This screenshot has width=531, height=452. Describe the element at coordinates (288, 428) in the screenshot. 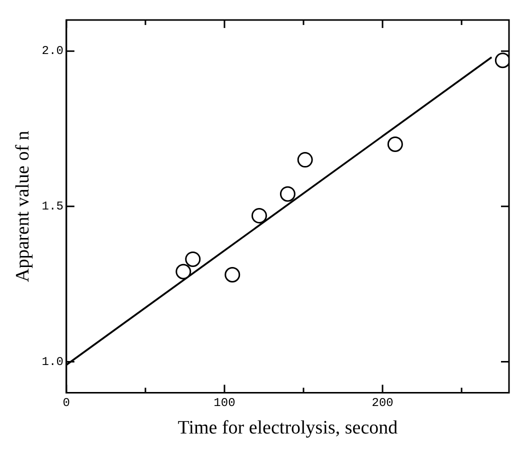

I see `x-axis-title: Time for electrolysis, second` at that location.